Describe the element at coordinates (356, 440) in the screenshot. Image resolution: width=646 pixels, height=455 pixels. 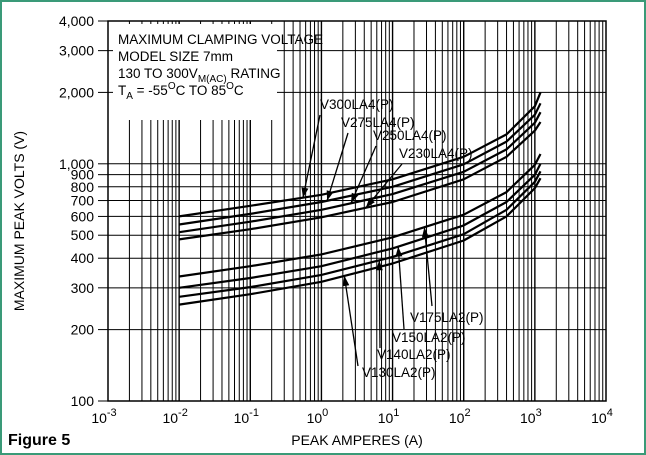
I see `x-axis-label: PEAK AMPERES (A)` at that location.